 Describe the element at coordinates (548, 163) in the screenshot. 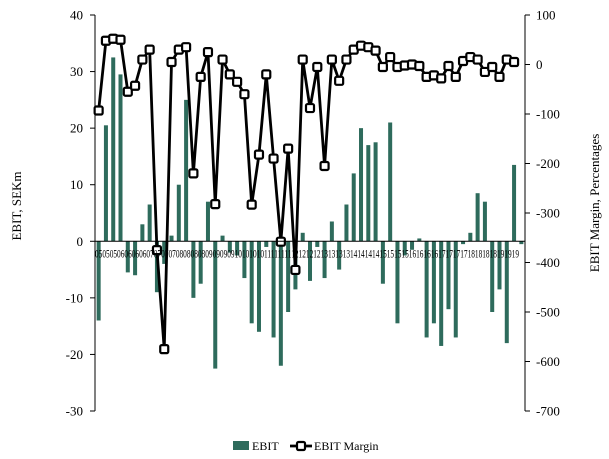

I see `y-tick-label-right: -200` at that location.